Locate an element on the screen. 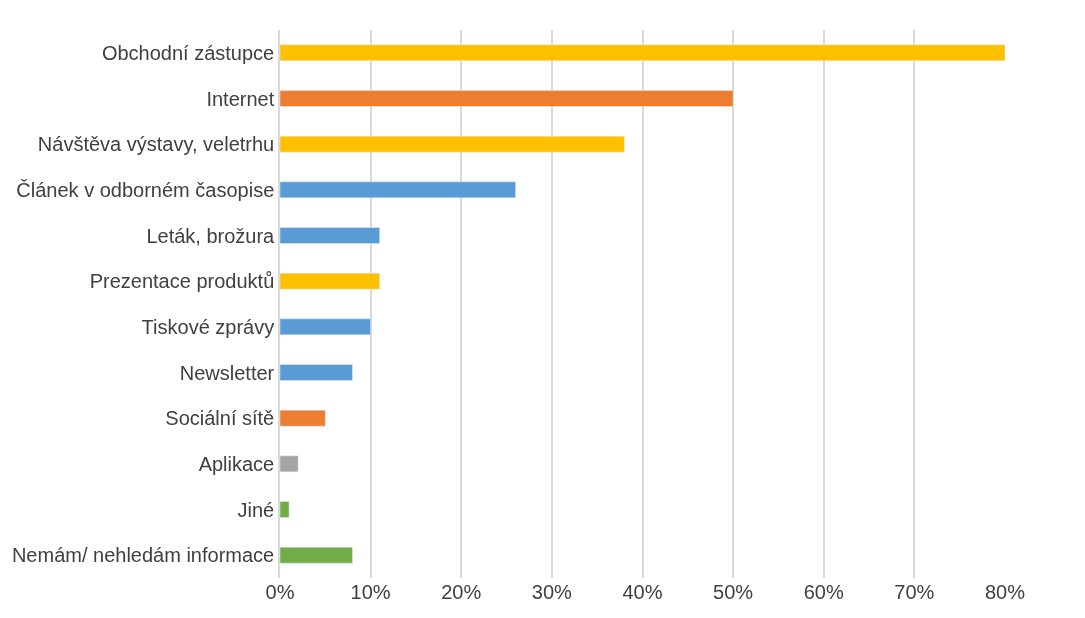  x-tick-label: 80% is located at coordinates (1005, 592).